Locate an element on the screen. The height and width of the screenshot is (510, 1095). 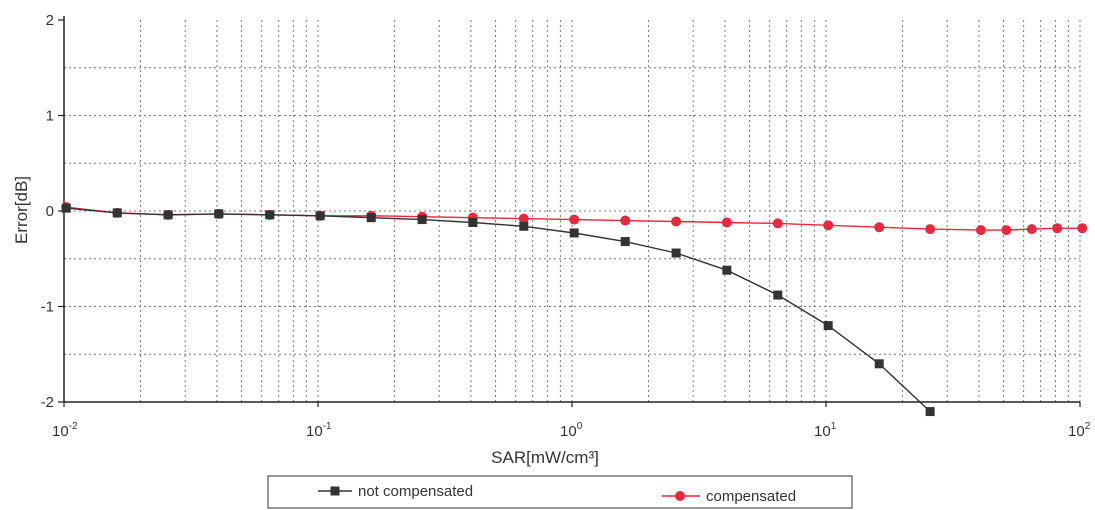
y-tick-label: 0 is located at coordinates (50, 211).